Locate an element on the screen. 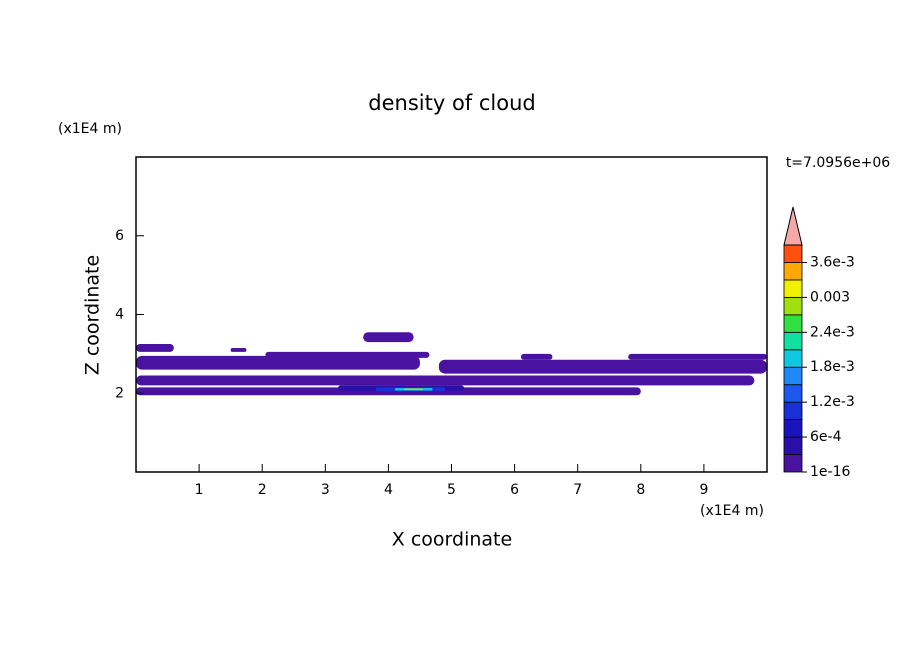  x-tick-label: 8 is located at coordinates (640, 490).